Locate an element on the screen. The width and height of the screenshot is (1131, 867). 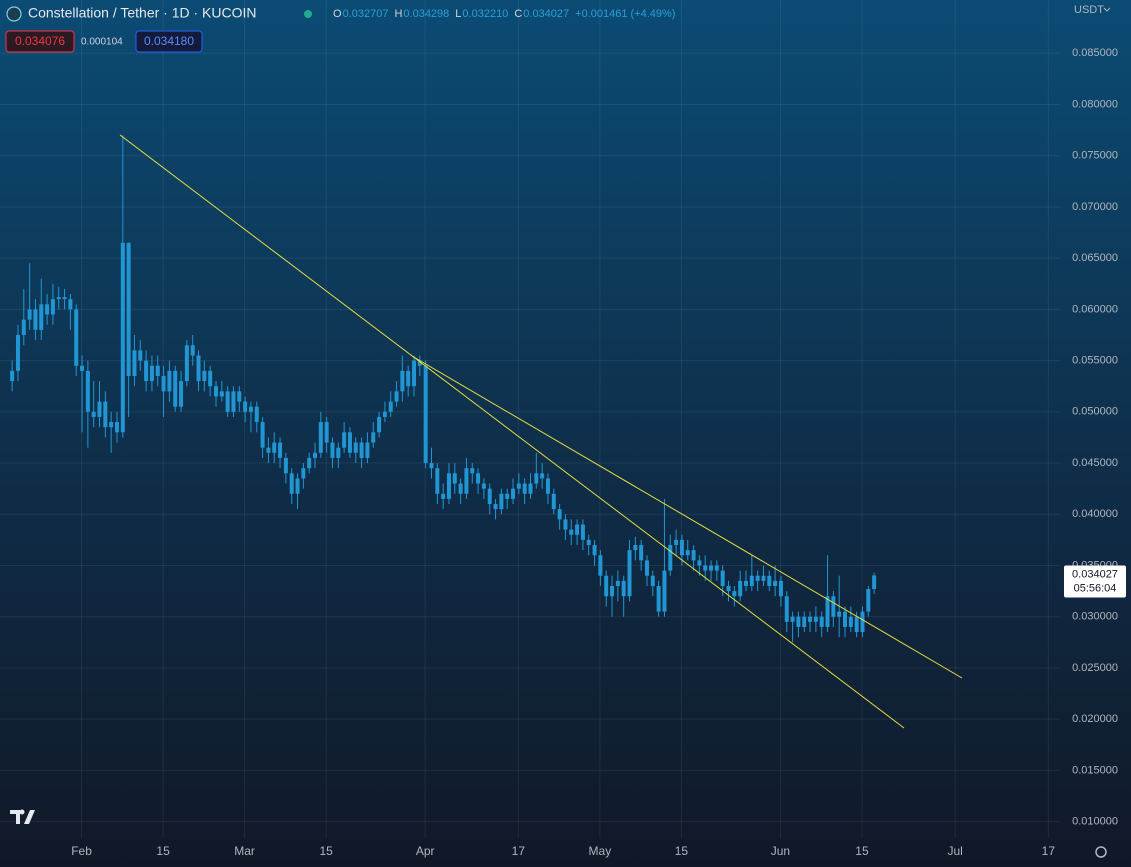
last-price-label: 0.034027 is located at coordinates (1095, 574).